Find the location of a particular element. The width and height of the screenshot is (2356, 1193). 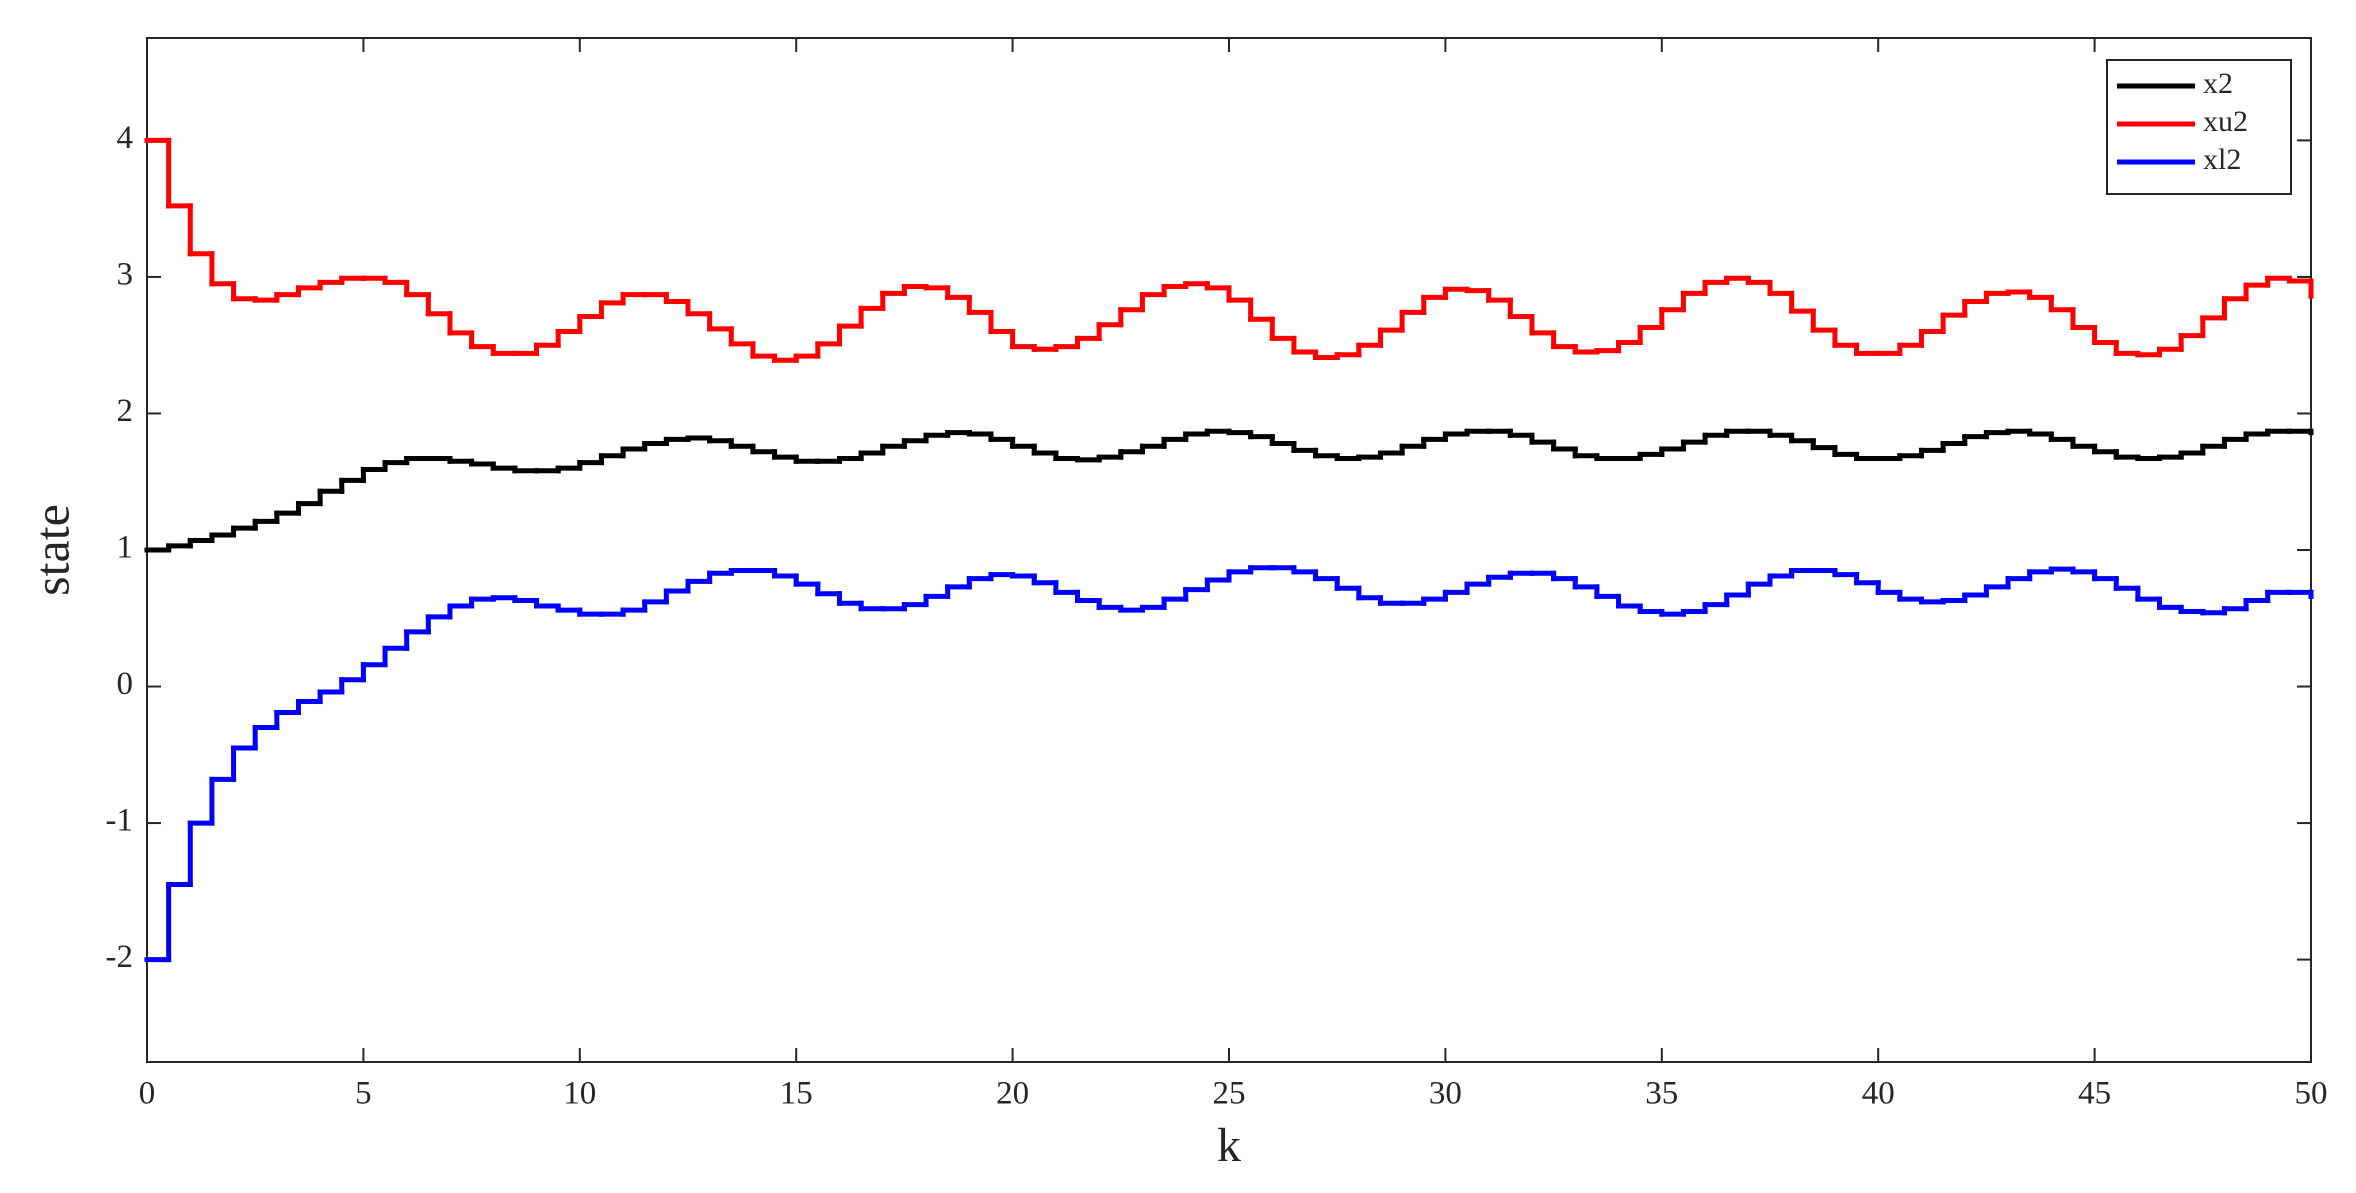

y-tick-label: -2 is located at coordinates (120, 957).